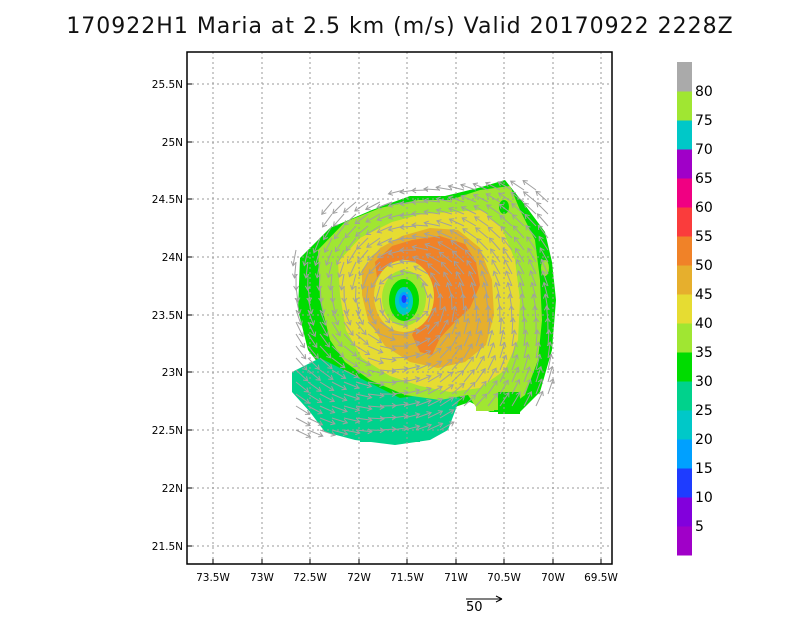  What do you see at coordinates (213, 578) in the screenshot?
I see `x-tick-label: 73.5W` at bounding box center [213, 578].